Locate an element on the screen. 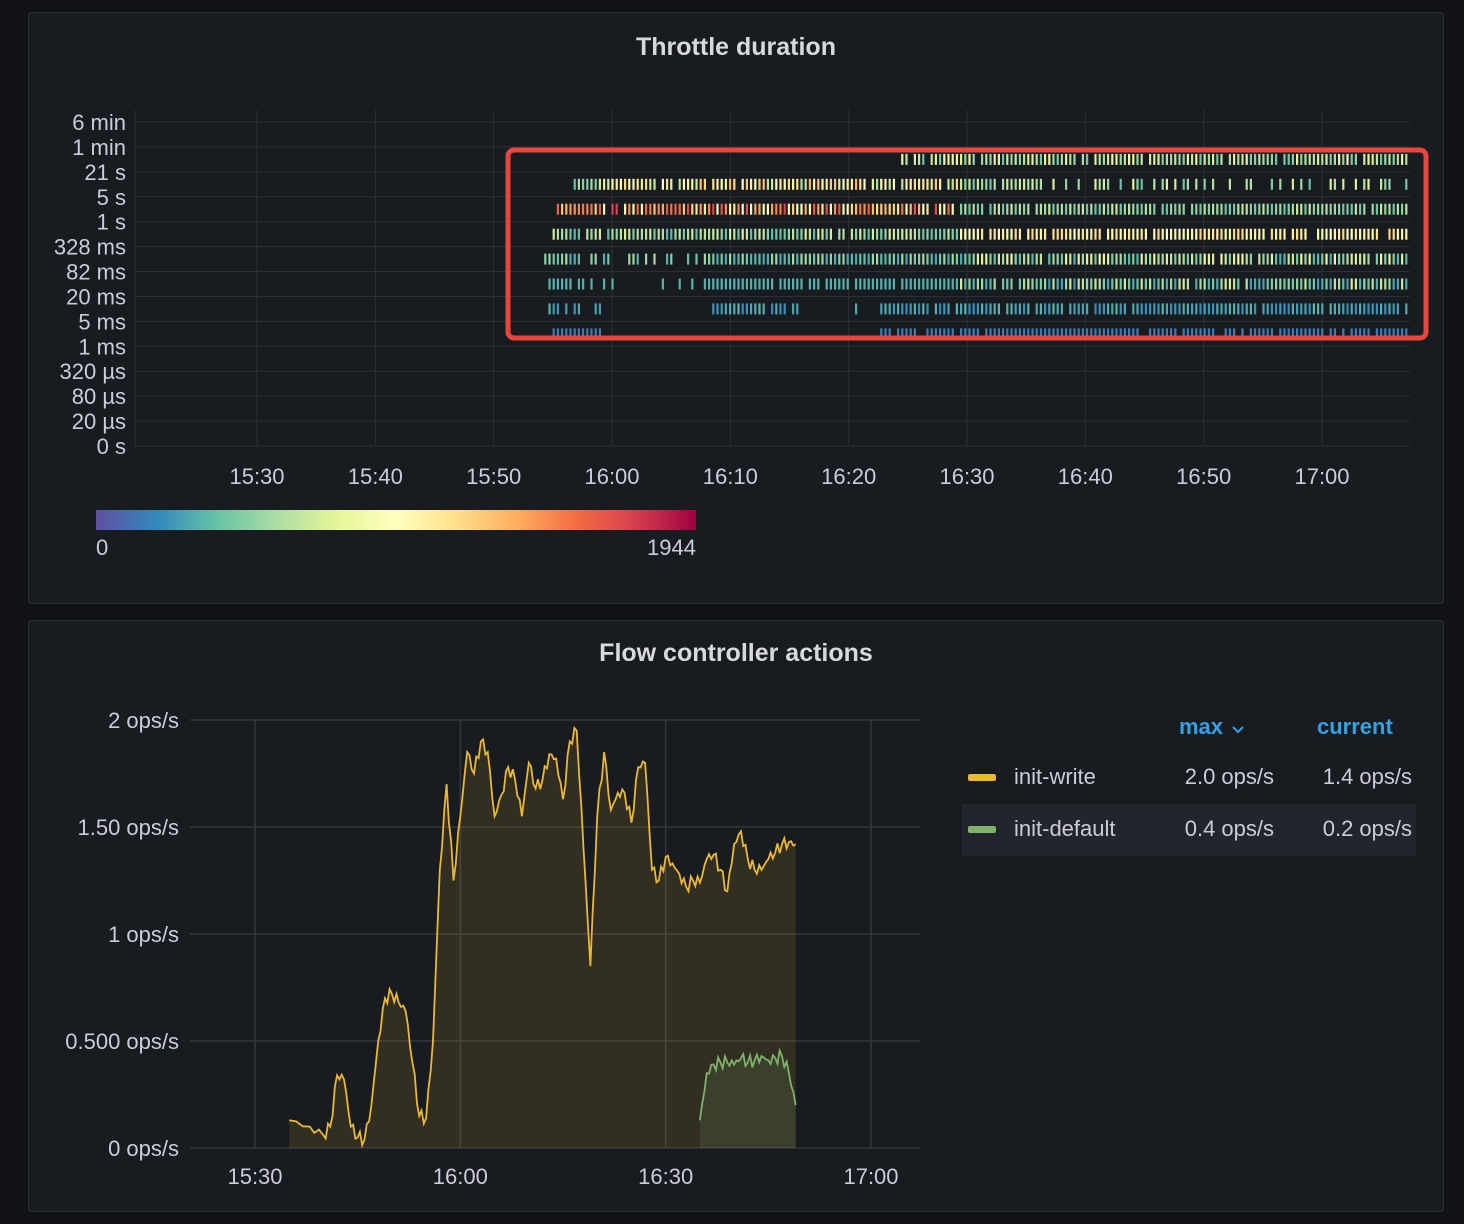 The width and height of the screenshot is (1464, 1224). legend-row-init-default: init-default 0.4 ops/s 0.2 ops/s is located at coordinates (1189, 830).